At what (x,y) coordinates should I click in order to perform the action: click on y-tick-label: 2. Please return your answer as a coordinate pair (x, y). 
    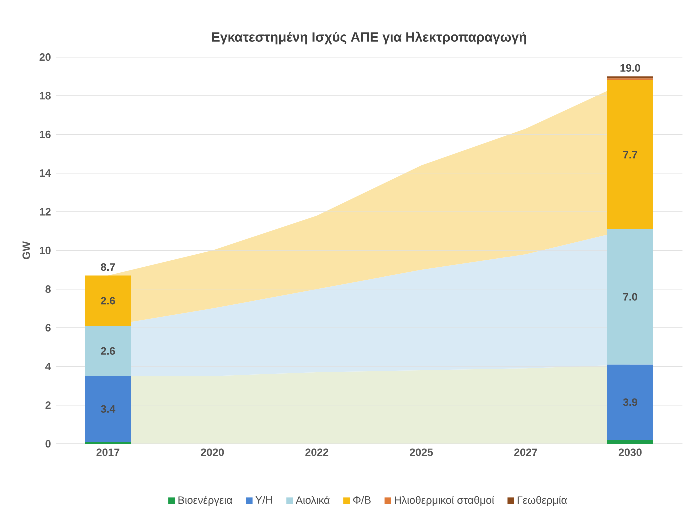
    Looking at the image, I should click on (48, 406).